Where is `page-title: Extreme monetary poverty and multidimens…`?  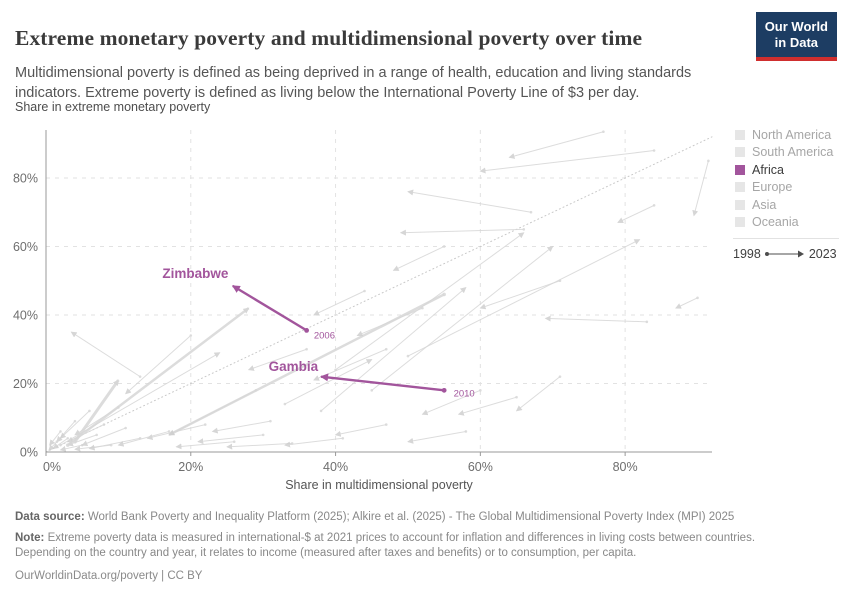
page-title: Extreme monetary poverty and multidimens… is located at coordinates (329, 38).